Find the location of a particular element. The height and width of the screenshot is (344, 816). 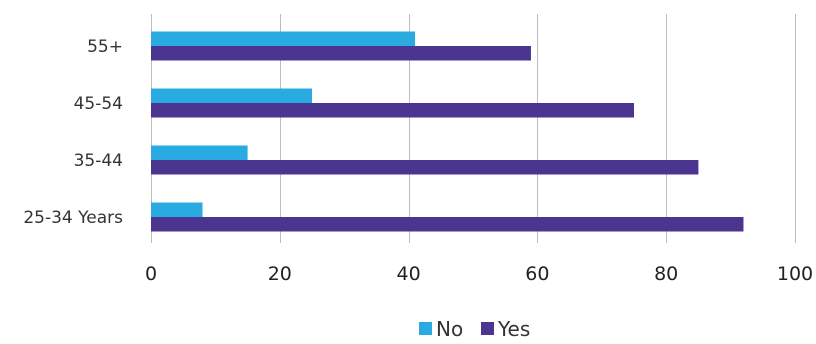

x-tick-label: 20 is located at coordinates (280, 274).